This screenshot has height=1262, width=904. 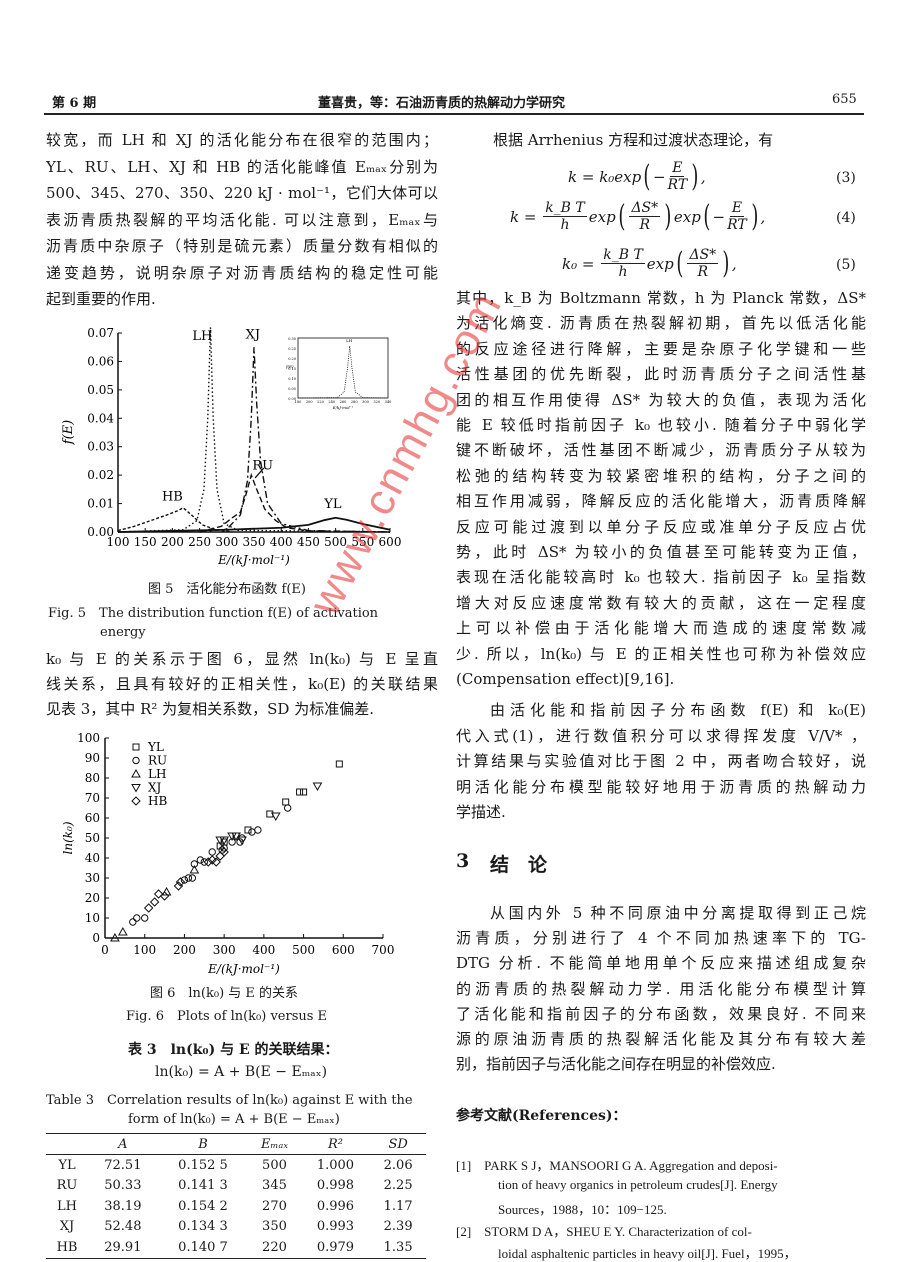 What do you see at coordinates (203, 1227) in the screenshot?
I see `table-cell: 0.134 3` at bounding box center [203, 1227].